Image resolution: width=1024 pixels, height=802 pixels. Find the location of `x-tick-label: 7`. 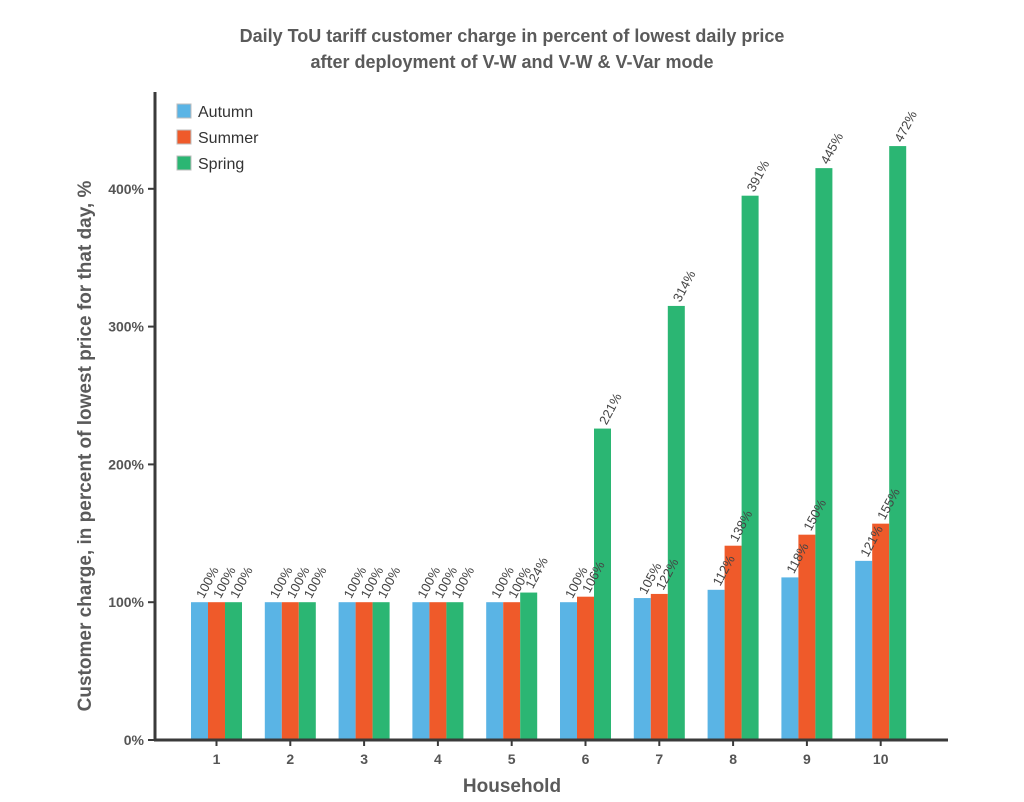

x-tick-label: 7 is located at coordinates (659, 759).